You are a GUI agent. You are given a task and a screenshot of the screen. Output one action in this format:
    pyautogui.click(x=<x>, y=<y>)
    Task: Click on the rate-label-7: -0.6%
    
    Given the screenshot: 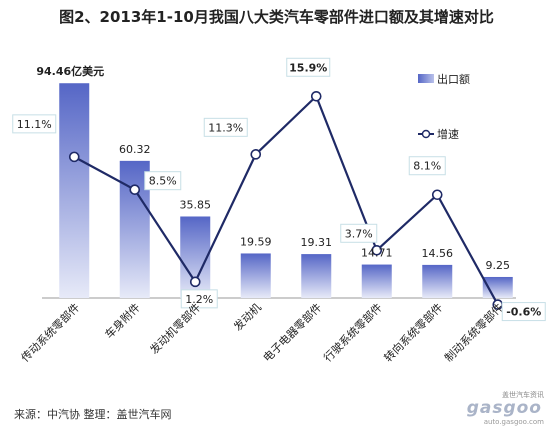 What is the action you would take?
    pyautogui.click(x=523, y=312)
    